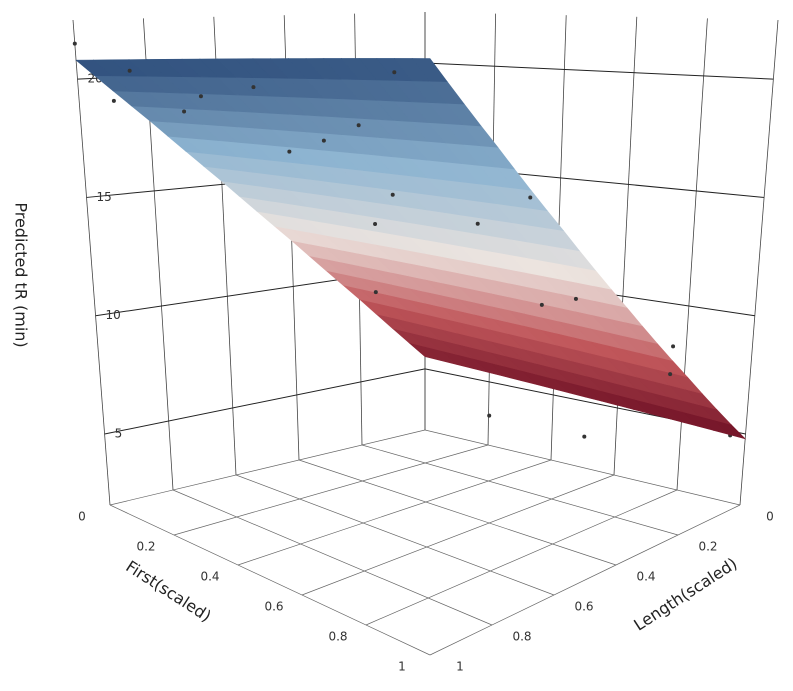 The image size is (793, 691). Describe the element at coordinates (113, 315) in the screenshot. I see `z-tick-label: 10` at that location.